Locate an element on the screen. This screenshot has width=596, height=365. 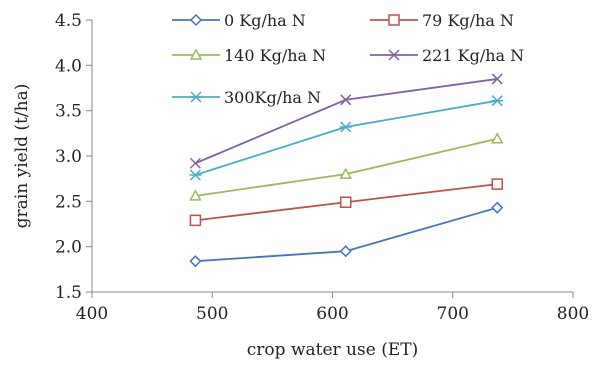
y-axis-title: grain yield (t/ha) is located at coordinates (22, 156).